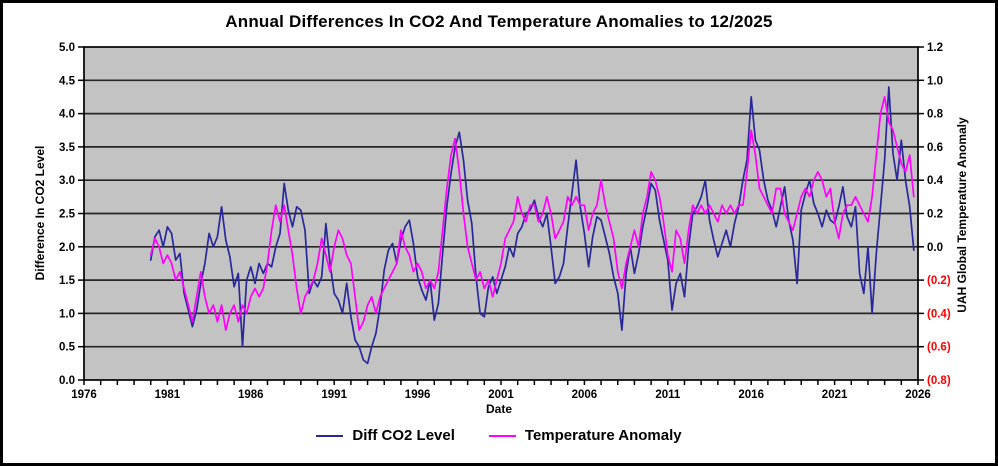 This screenshot has width=998, height=466. I want to click on legend-item-temperature: Temperature Anomaly, so click(585, 435).